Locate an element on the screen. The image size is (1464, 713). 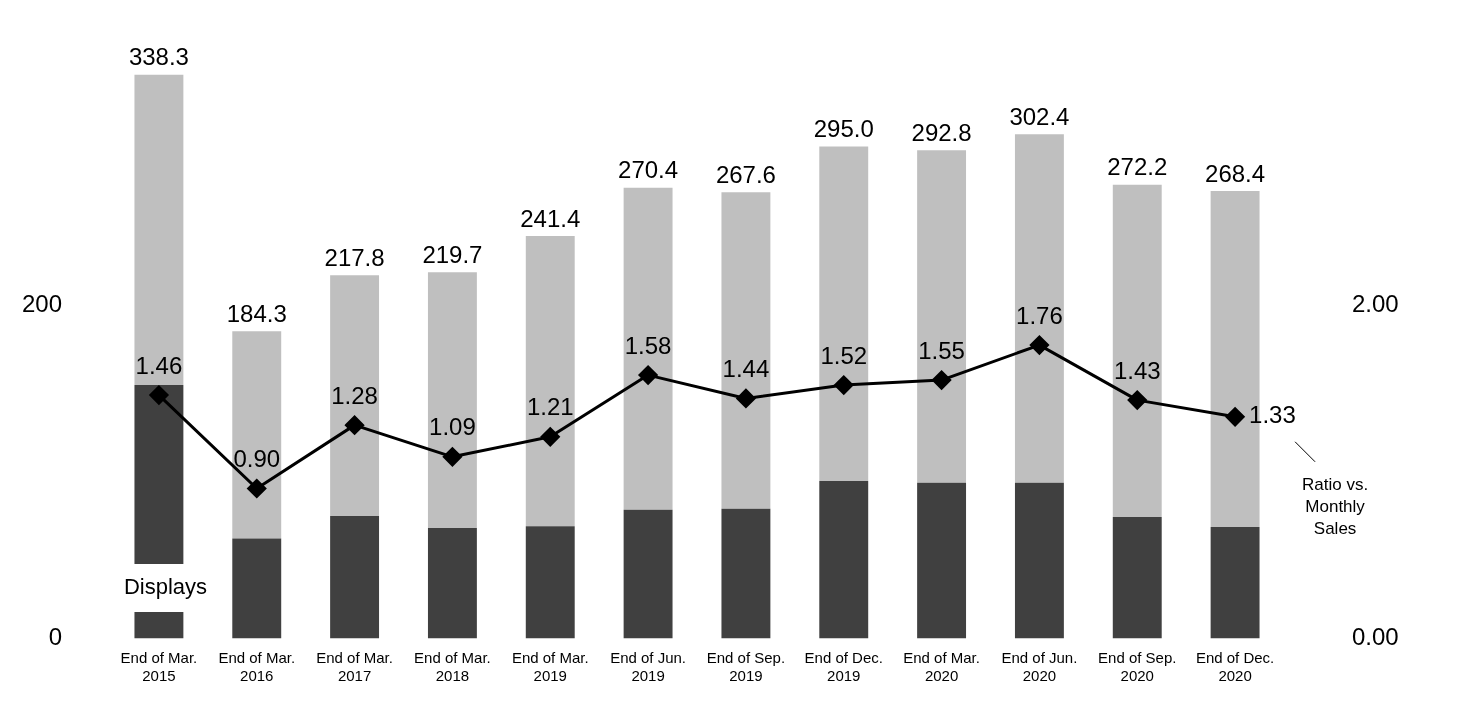
x-tick-label: End of Mar. 2020 is located at coordinates (941, 666).